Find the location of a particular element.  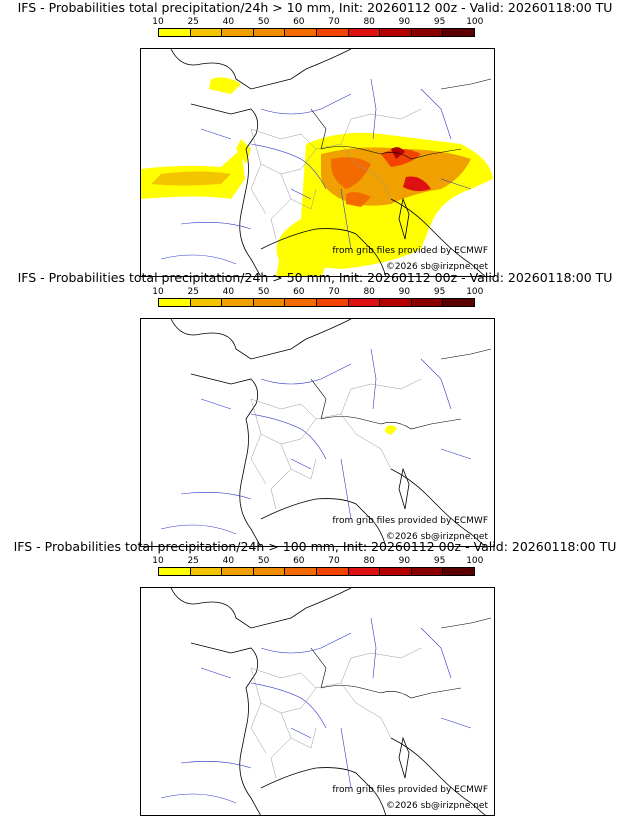

precip-field-red is located at coordinates (381, 177).